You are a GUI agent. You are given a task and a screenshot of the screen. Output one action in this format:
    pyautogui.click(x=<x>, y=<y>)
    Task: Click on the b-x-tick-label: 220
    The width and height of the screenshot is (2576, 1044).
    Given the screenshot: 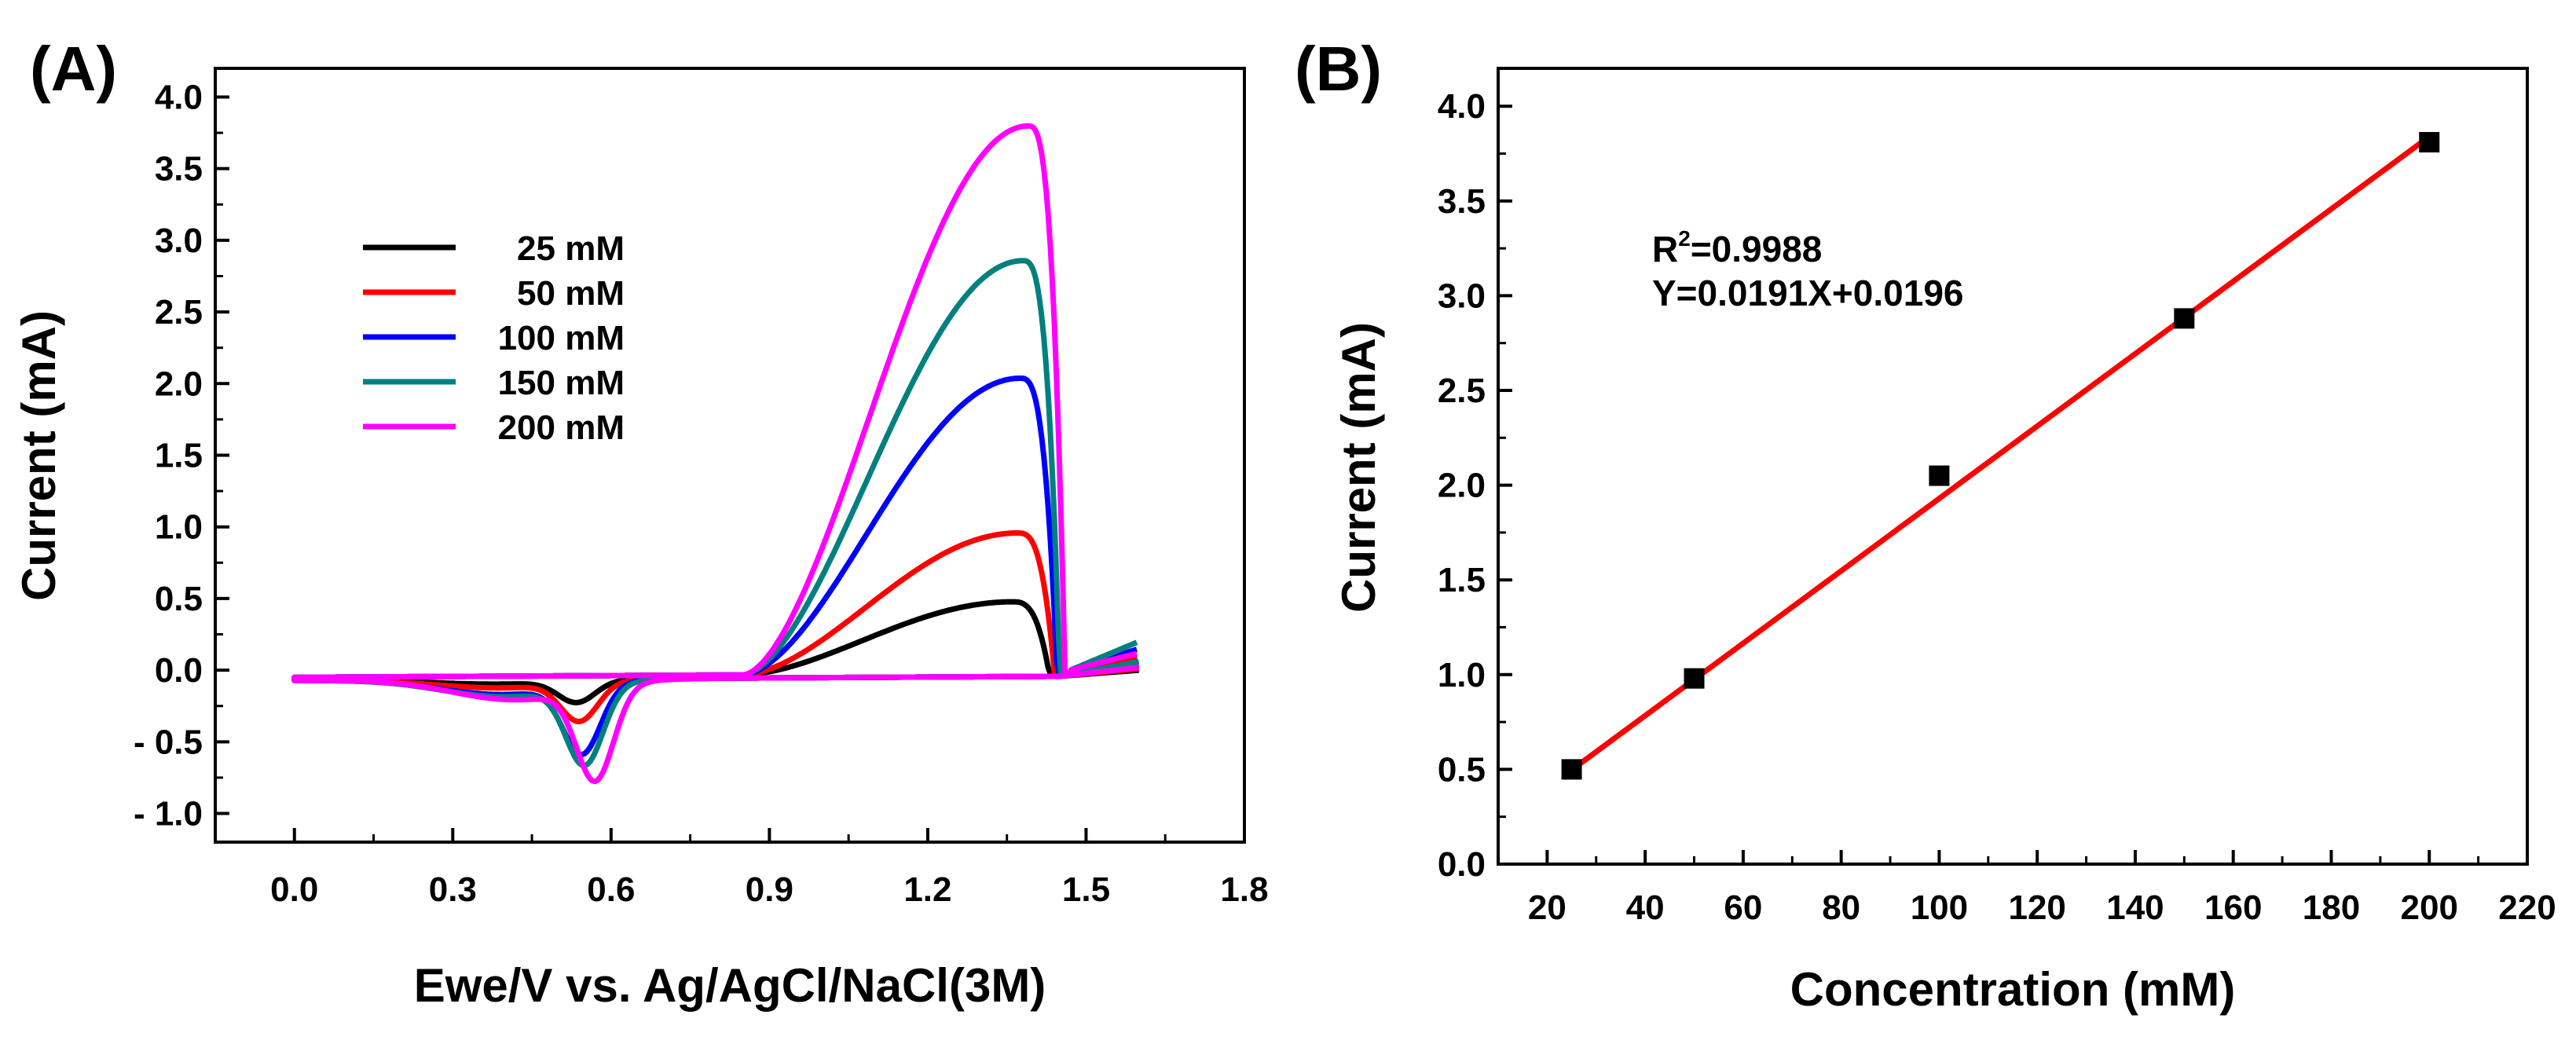 What is the action you would take?
    pyautogui.click(x=2527, y=907)
    